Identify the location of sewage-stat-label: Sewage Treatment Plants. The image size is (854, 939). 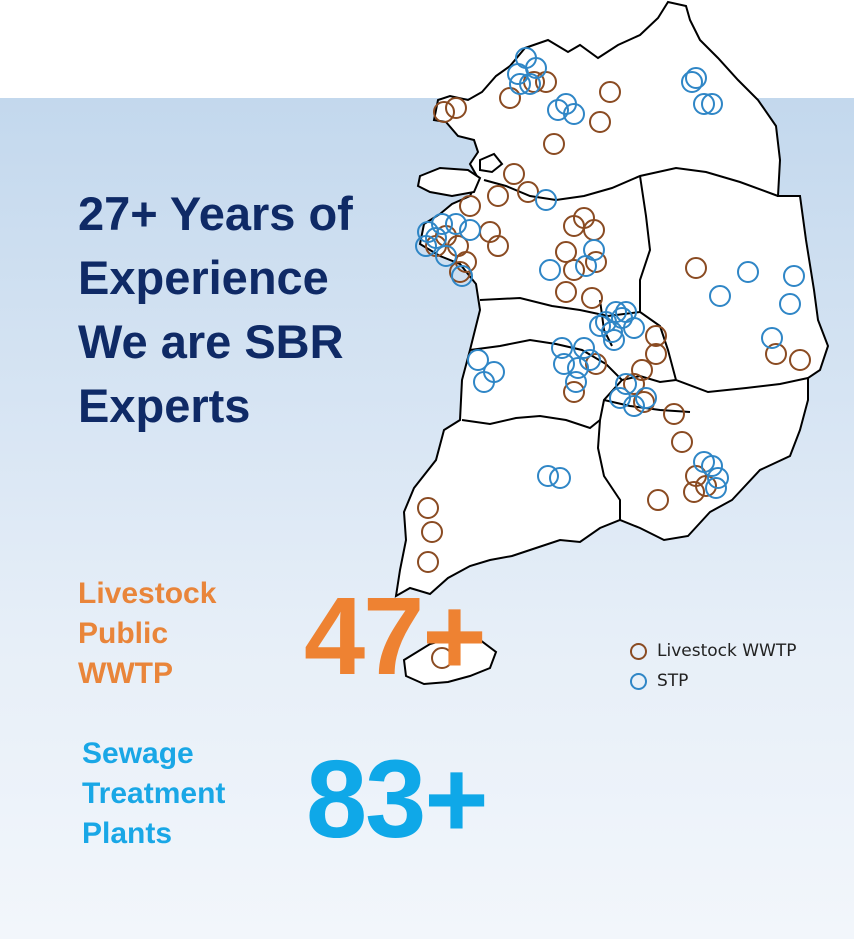
(153, 794).